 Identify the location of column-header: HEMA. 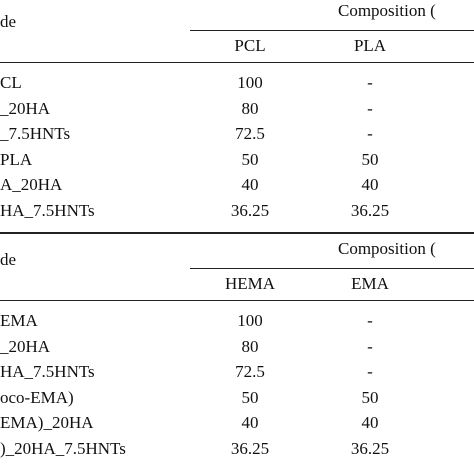
(250, 283).